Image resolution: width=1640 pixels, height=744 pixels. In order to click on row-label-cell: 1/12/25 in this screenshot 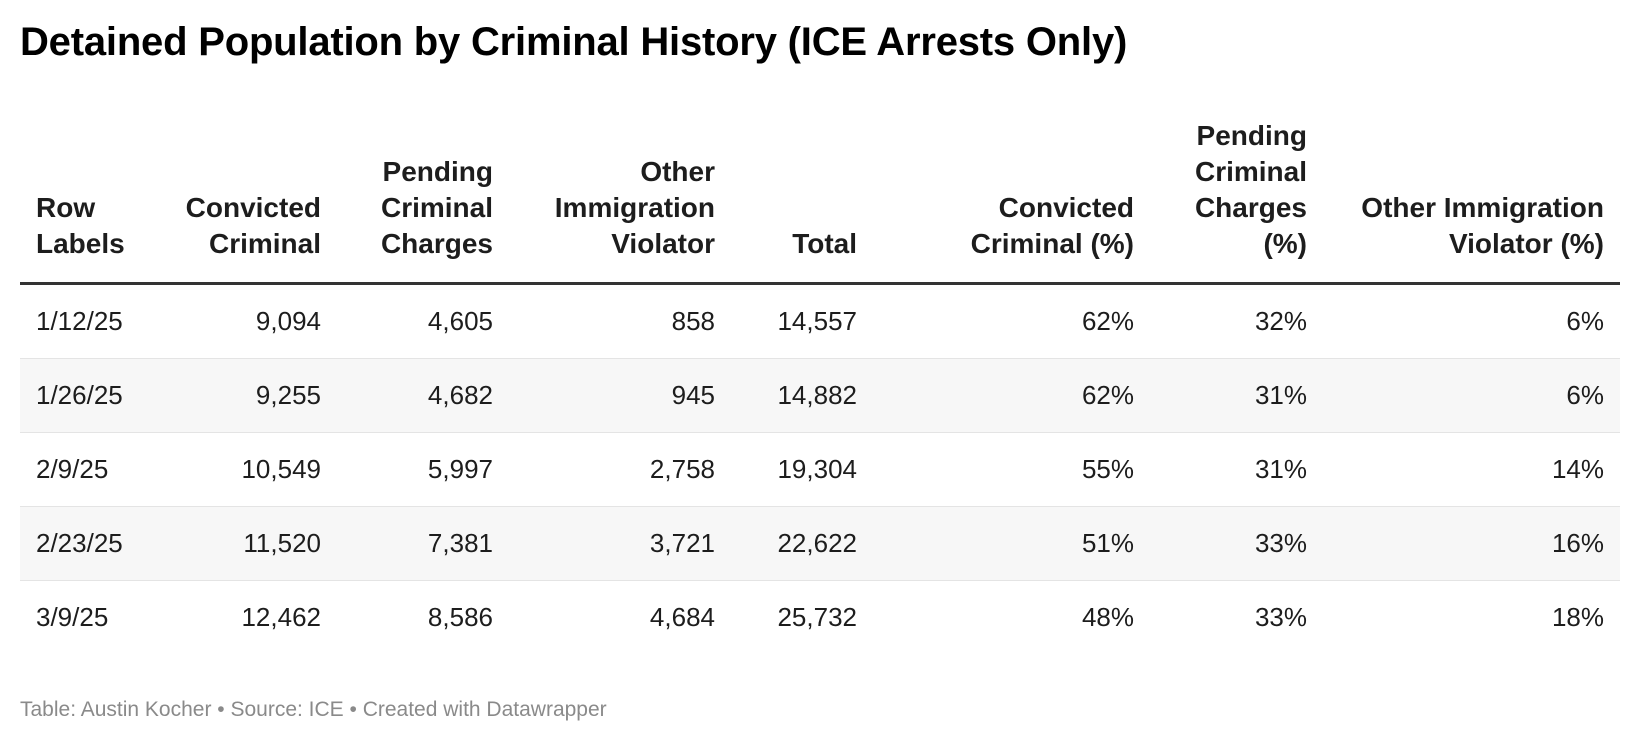, I will do `click(90, 321)`.